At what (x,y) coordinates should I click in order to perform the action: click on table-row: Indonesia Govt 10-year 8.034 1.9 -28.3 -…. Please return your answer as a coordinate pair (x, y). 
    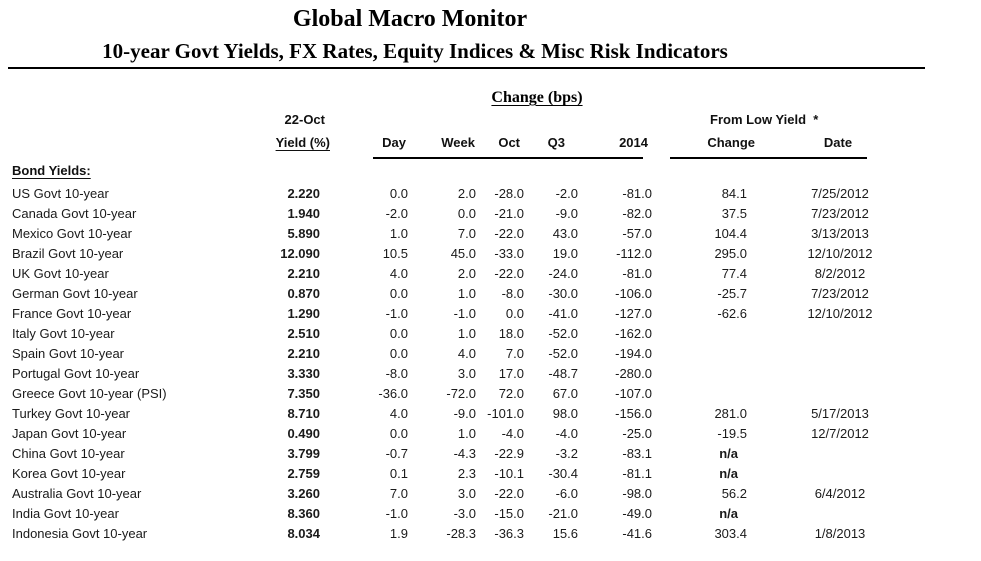
    Looking at the image, I should click on (478, 534).